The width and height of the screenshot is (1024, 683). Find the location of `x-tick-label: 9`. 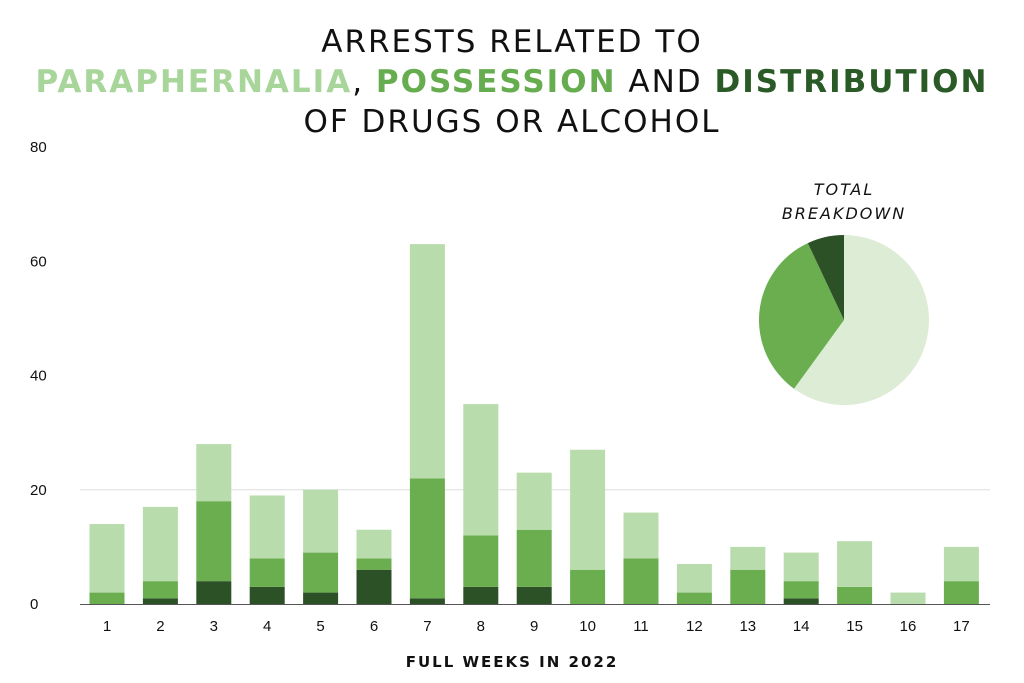

x-tick-label: 9 is located at coordinates (534, 626).